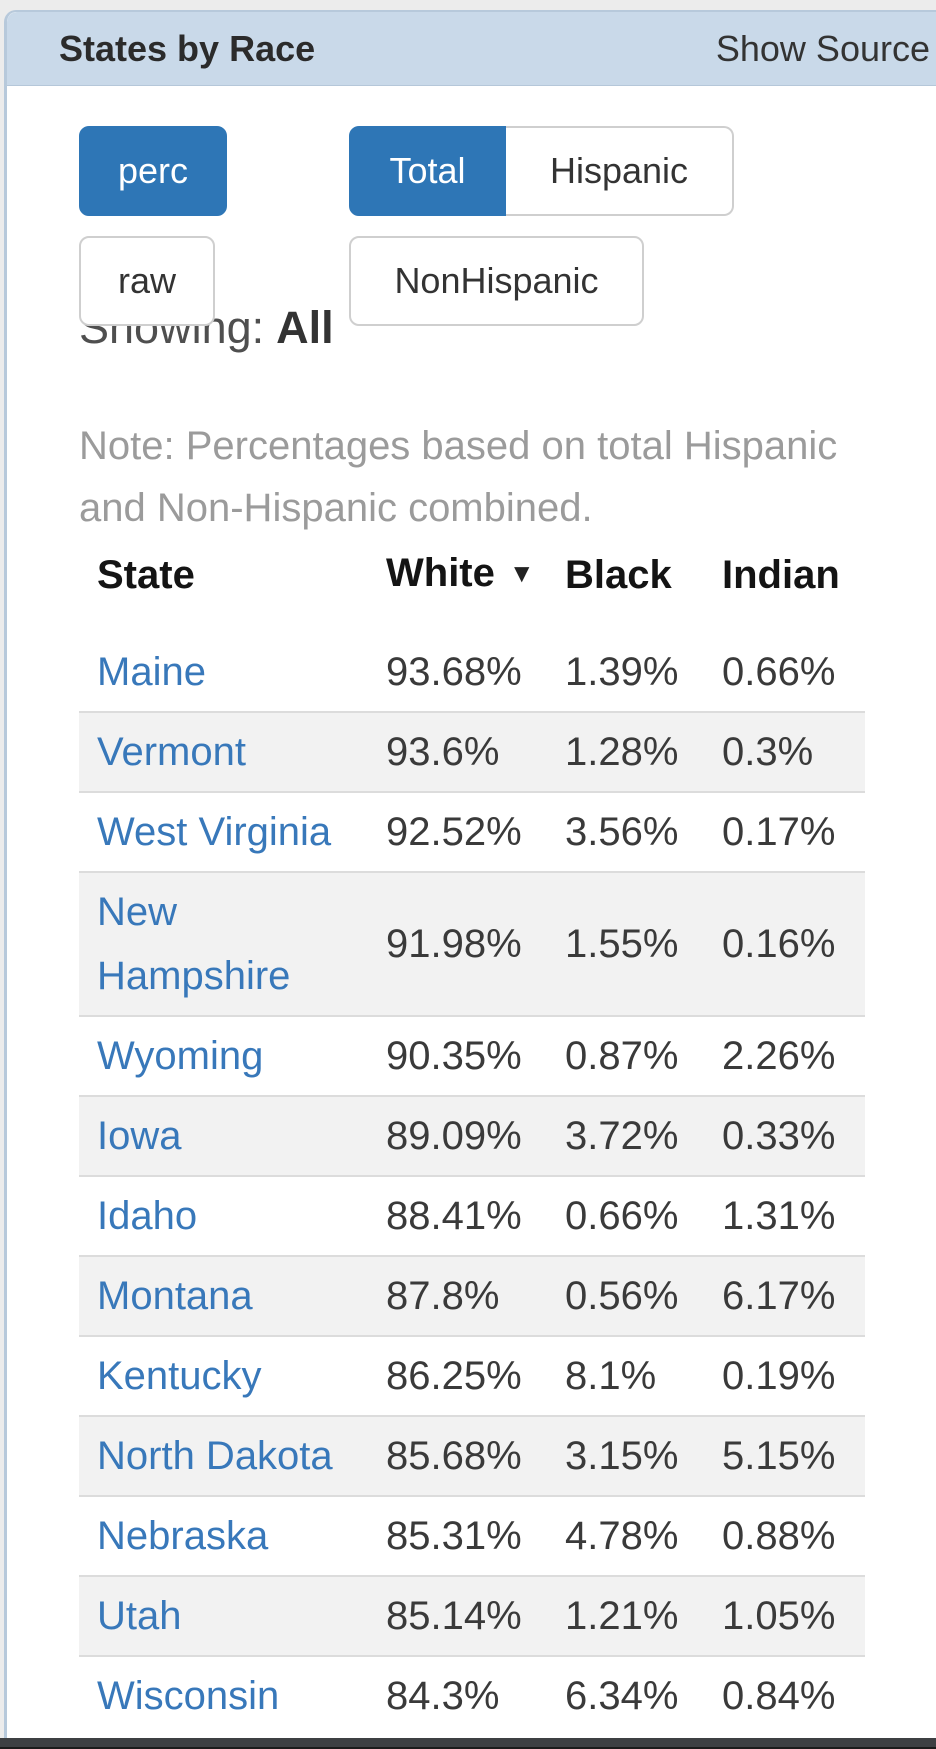 The height and width of the screenshot is (1749, 936). I want to click on table-row: Kentucky 86.25% 8.1% 0.19%, so click(472, 1376).